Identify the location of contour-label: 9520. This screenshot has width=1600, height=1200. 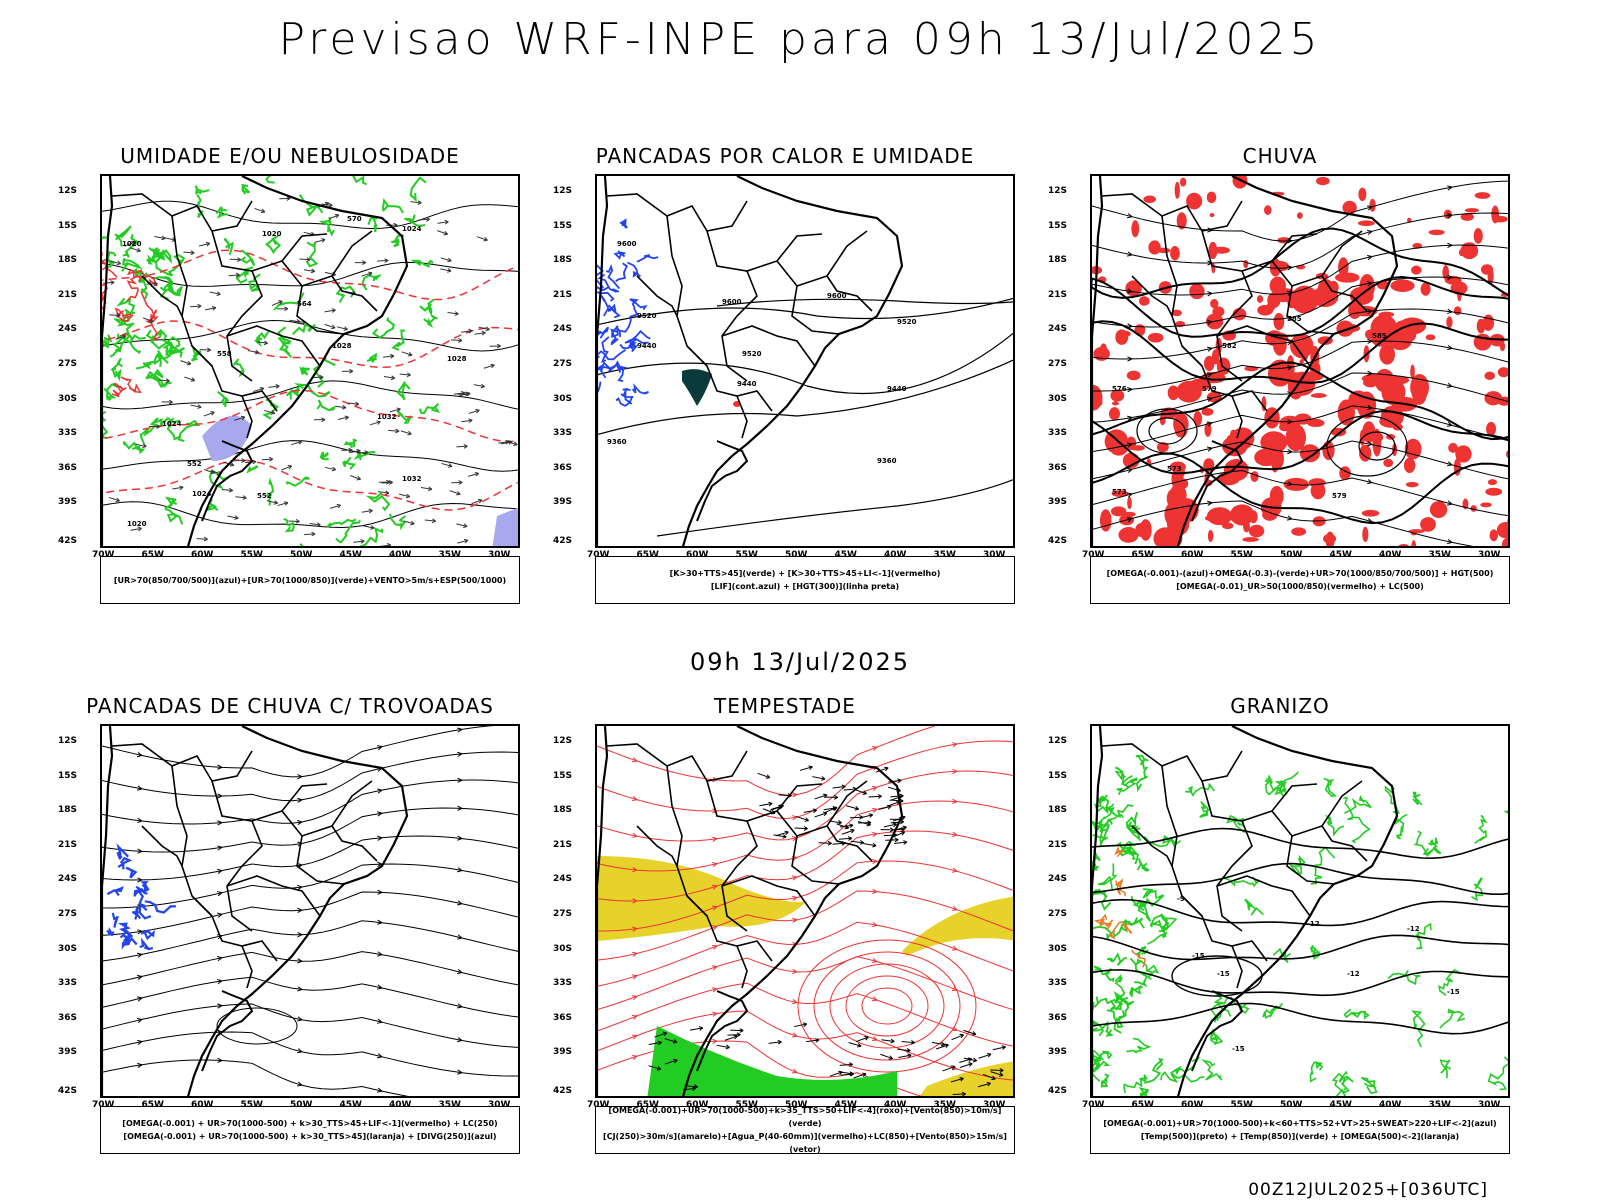
(907, 322).